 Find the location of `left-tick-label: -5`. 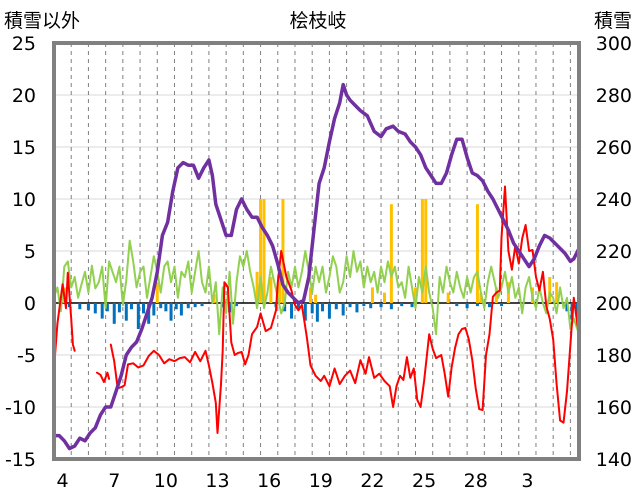

left-tick-label: -5 is located at coordinates (26, 356).